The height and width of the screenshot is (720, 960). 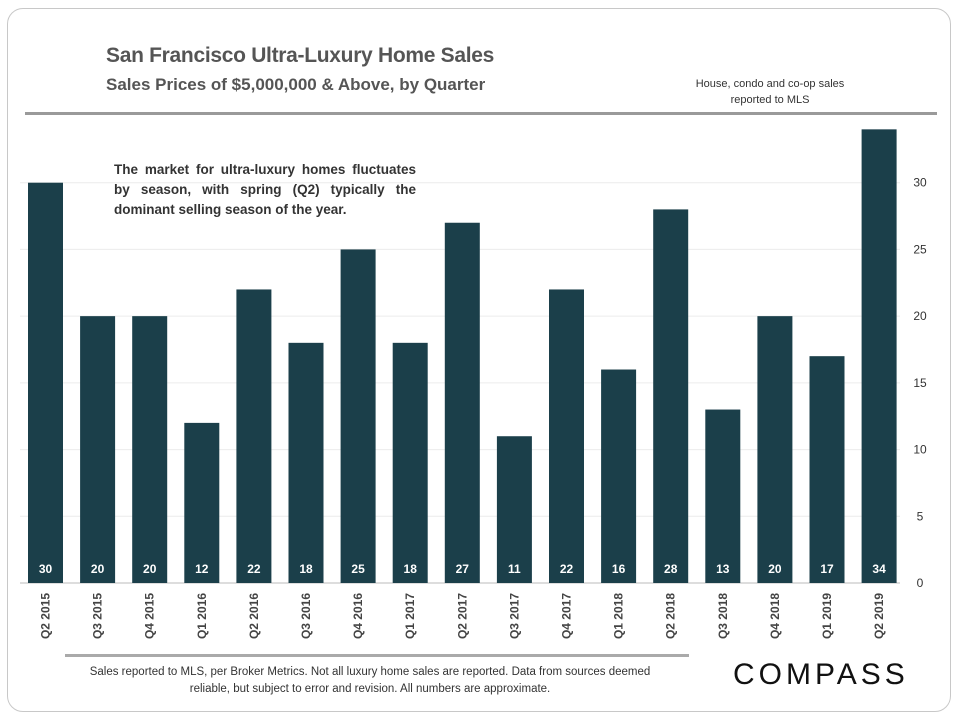 I want to click on header-divider, so click(x=481, y=113).